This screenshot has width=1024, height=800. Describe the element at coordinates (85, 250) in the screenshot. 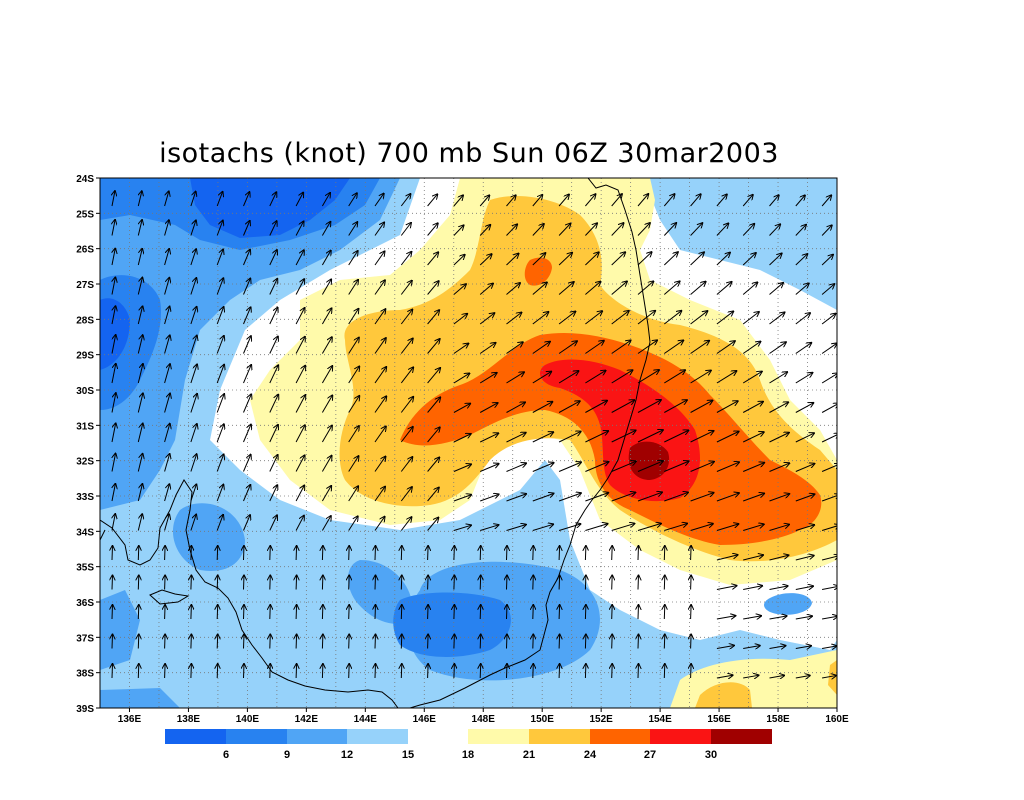

I see `lat-tick-label: 26S` at that location.